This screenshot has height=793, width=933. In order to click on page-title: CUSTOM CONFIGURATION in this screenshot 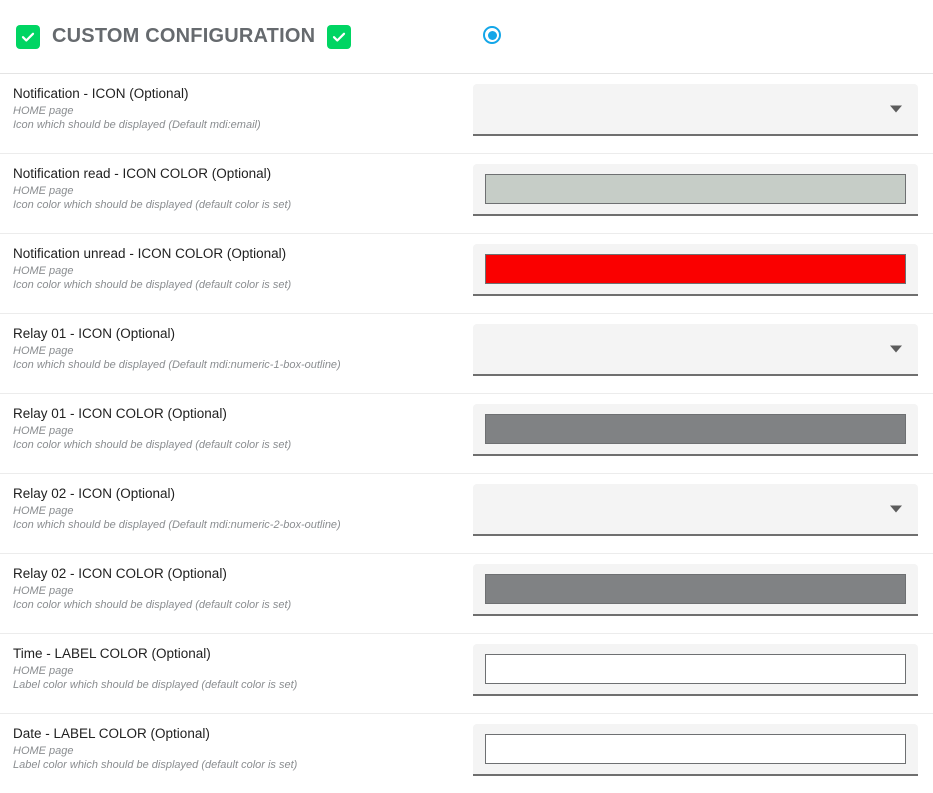, I will do `click(184, 36)`.